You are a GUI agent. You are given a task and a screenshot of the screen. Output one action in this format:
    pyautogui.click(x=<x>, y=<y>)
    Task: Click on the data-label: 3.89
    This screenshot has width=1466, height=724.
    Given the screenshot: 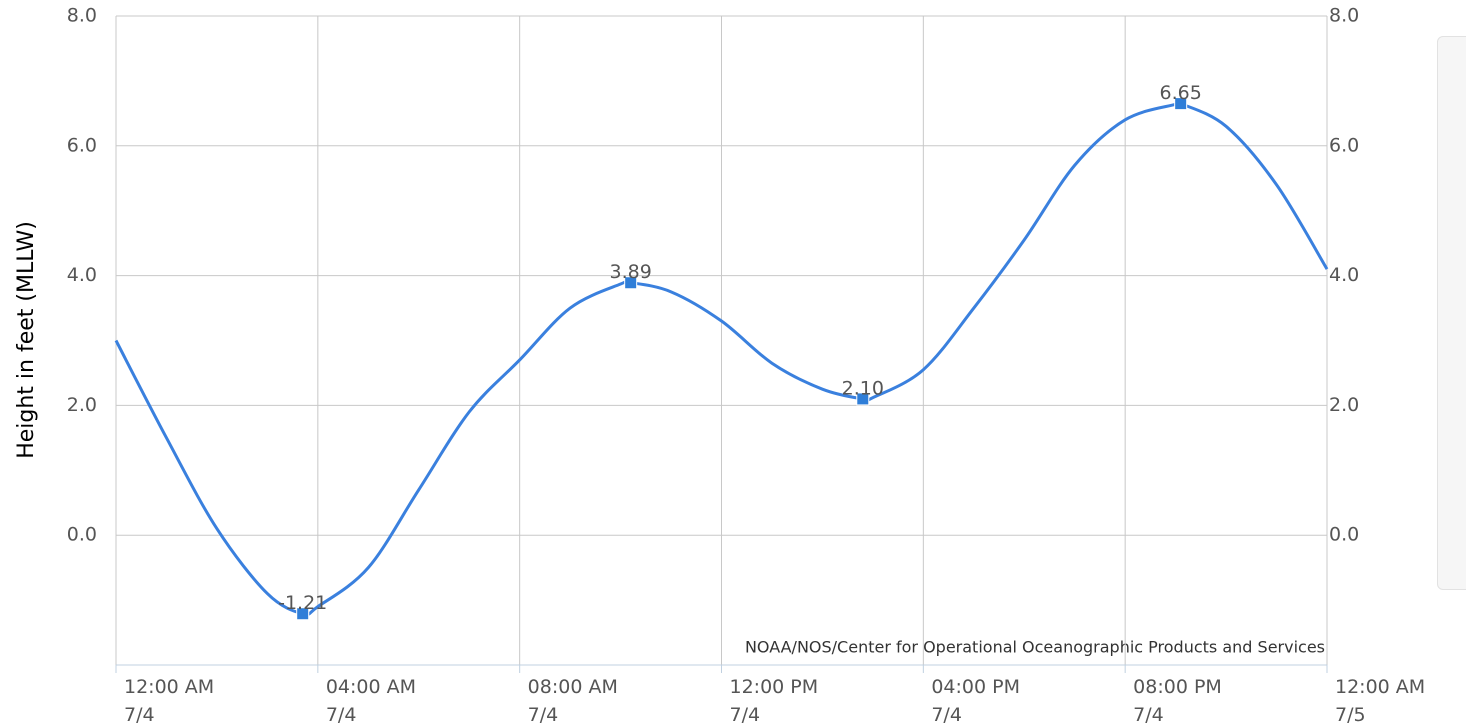 What is the action you would take?
    pyautogui.click(x=631, y=272)
    